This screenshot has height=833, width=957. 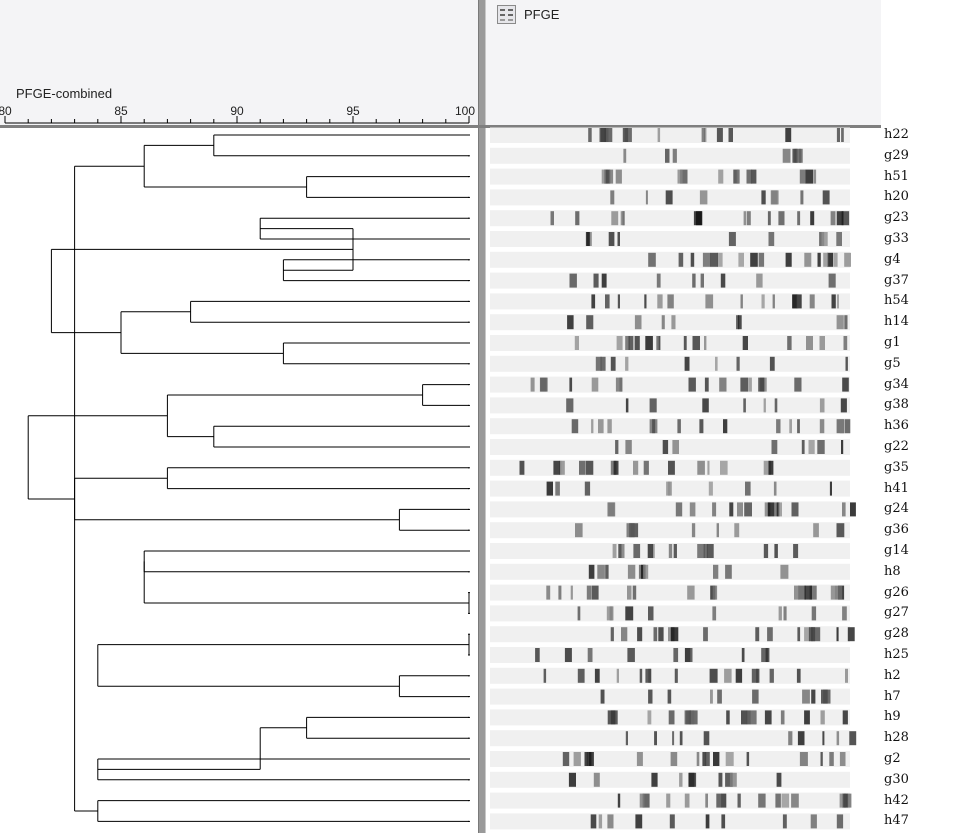 What do you see at coordinates (892, 363) in the screenshot?
I see `lane-label-g5: g5` at bounding box center [892, 363].